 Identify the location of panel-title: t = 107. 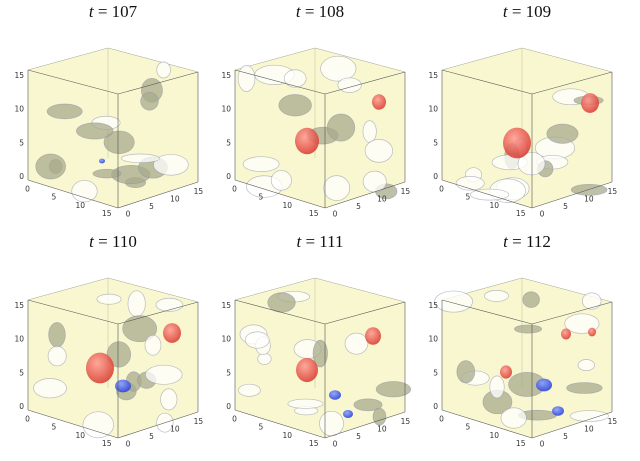
(113, 12).